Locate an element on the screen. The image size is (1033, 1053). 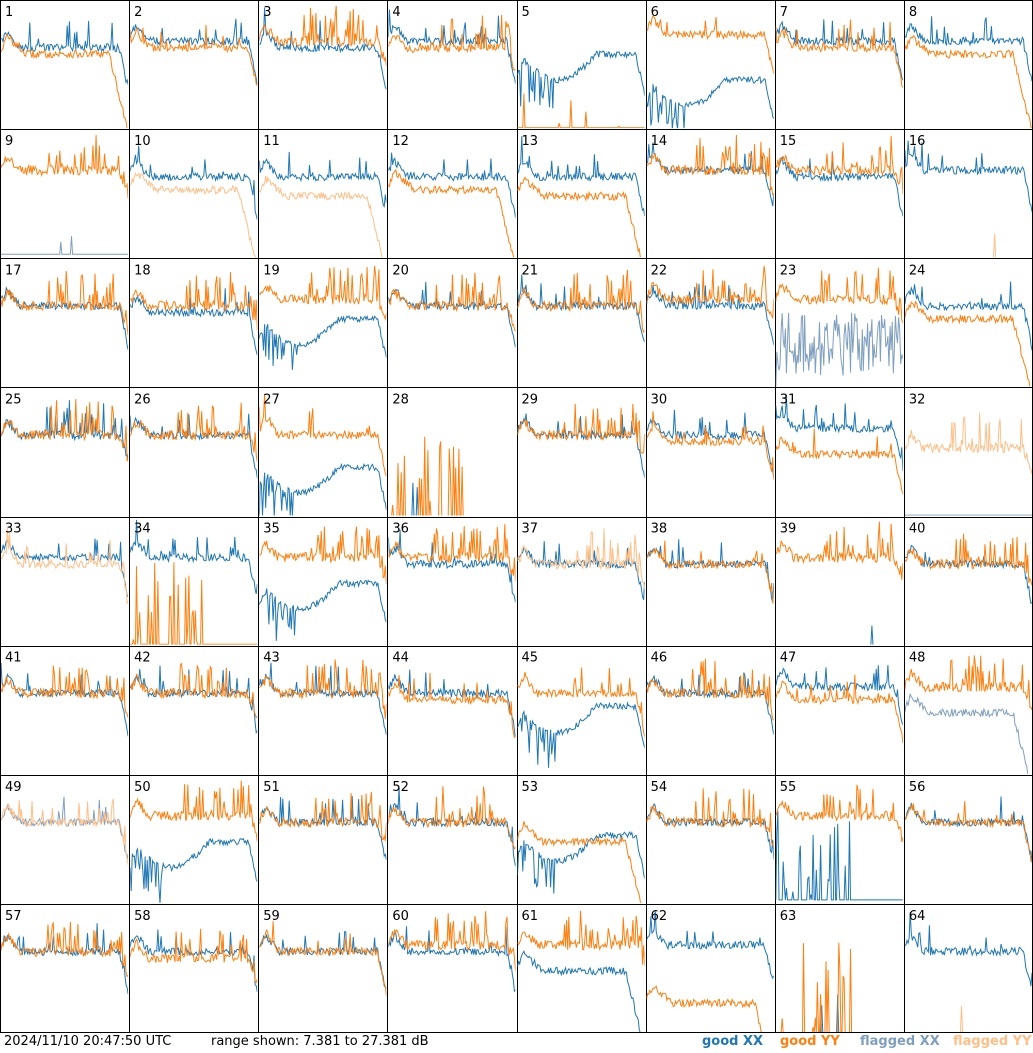
tile-label-1: 1 is located at coordinates (9, 12).